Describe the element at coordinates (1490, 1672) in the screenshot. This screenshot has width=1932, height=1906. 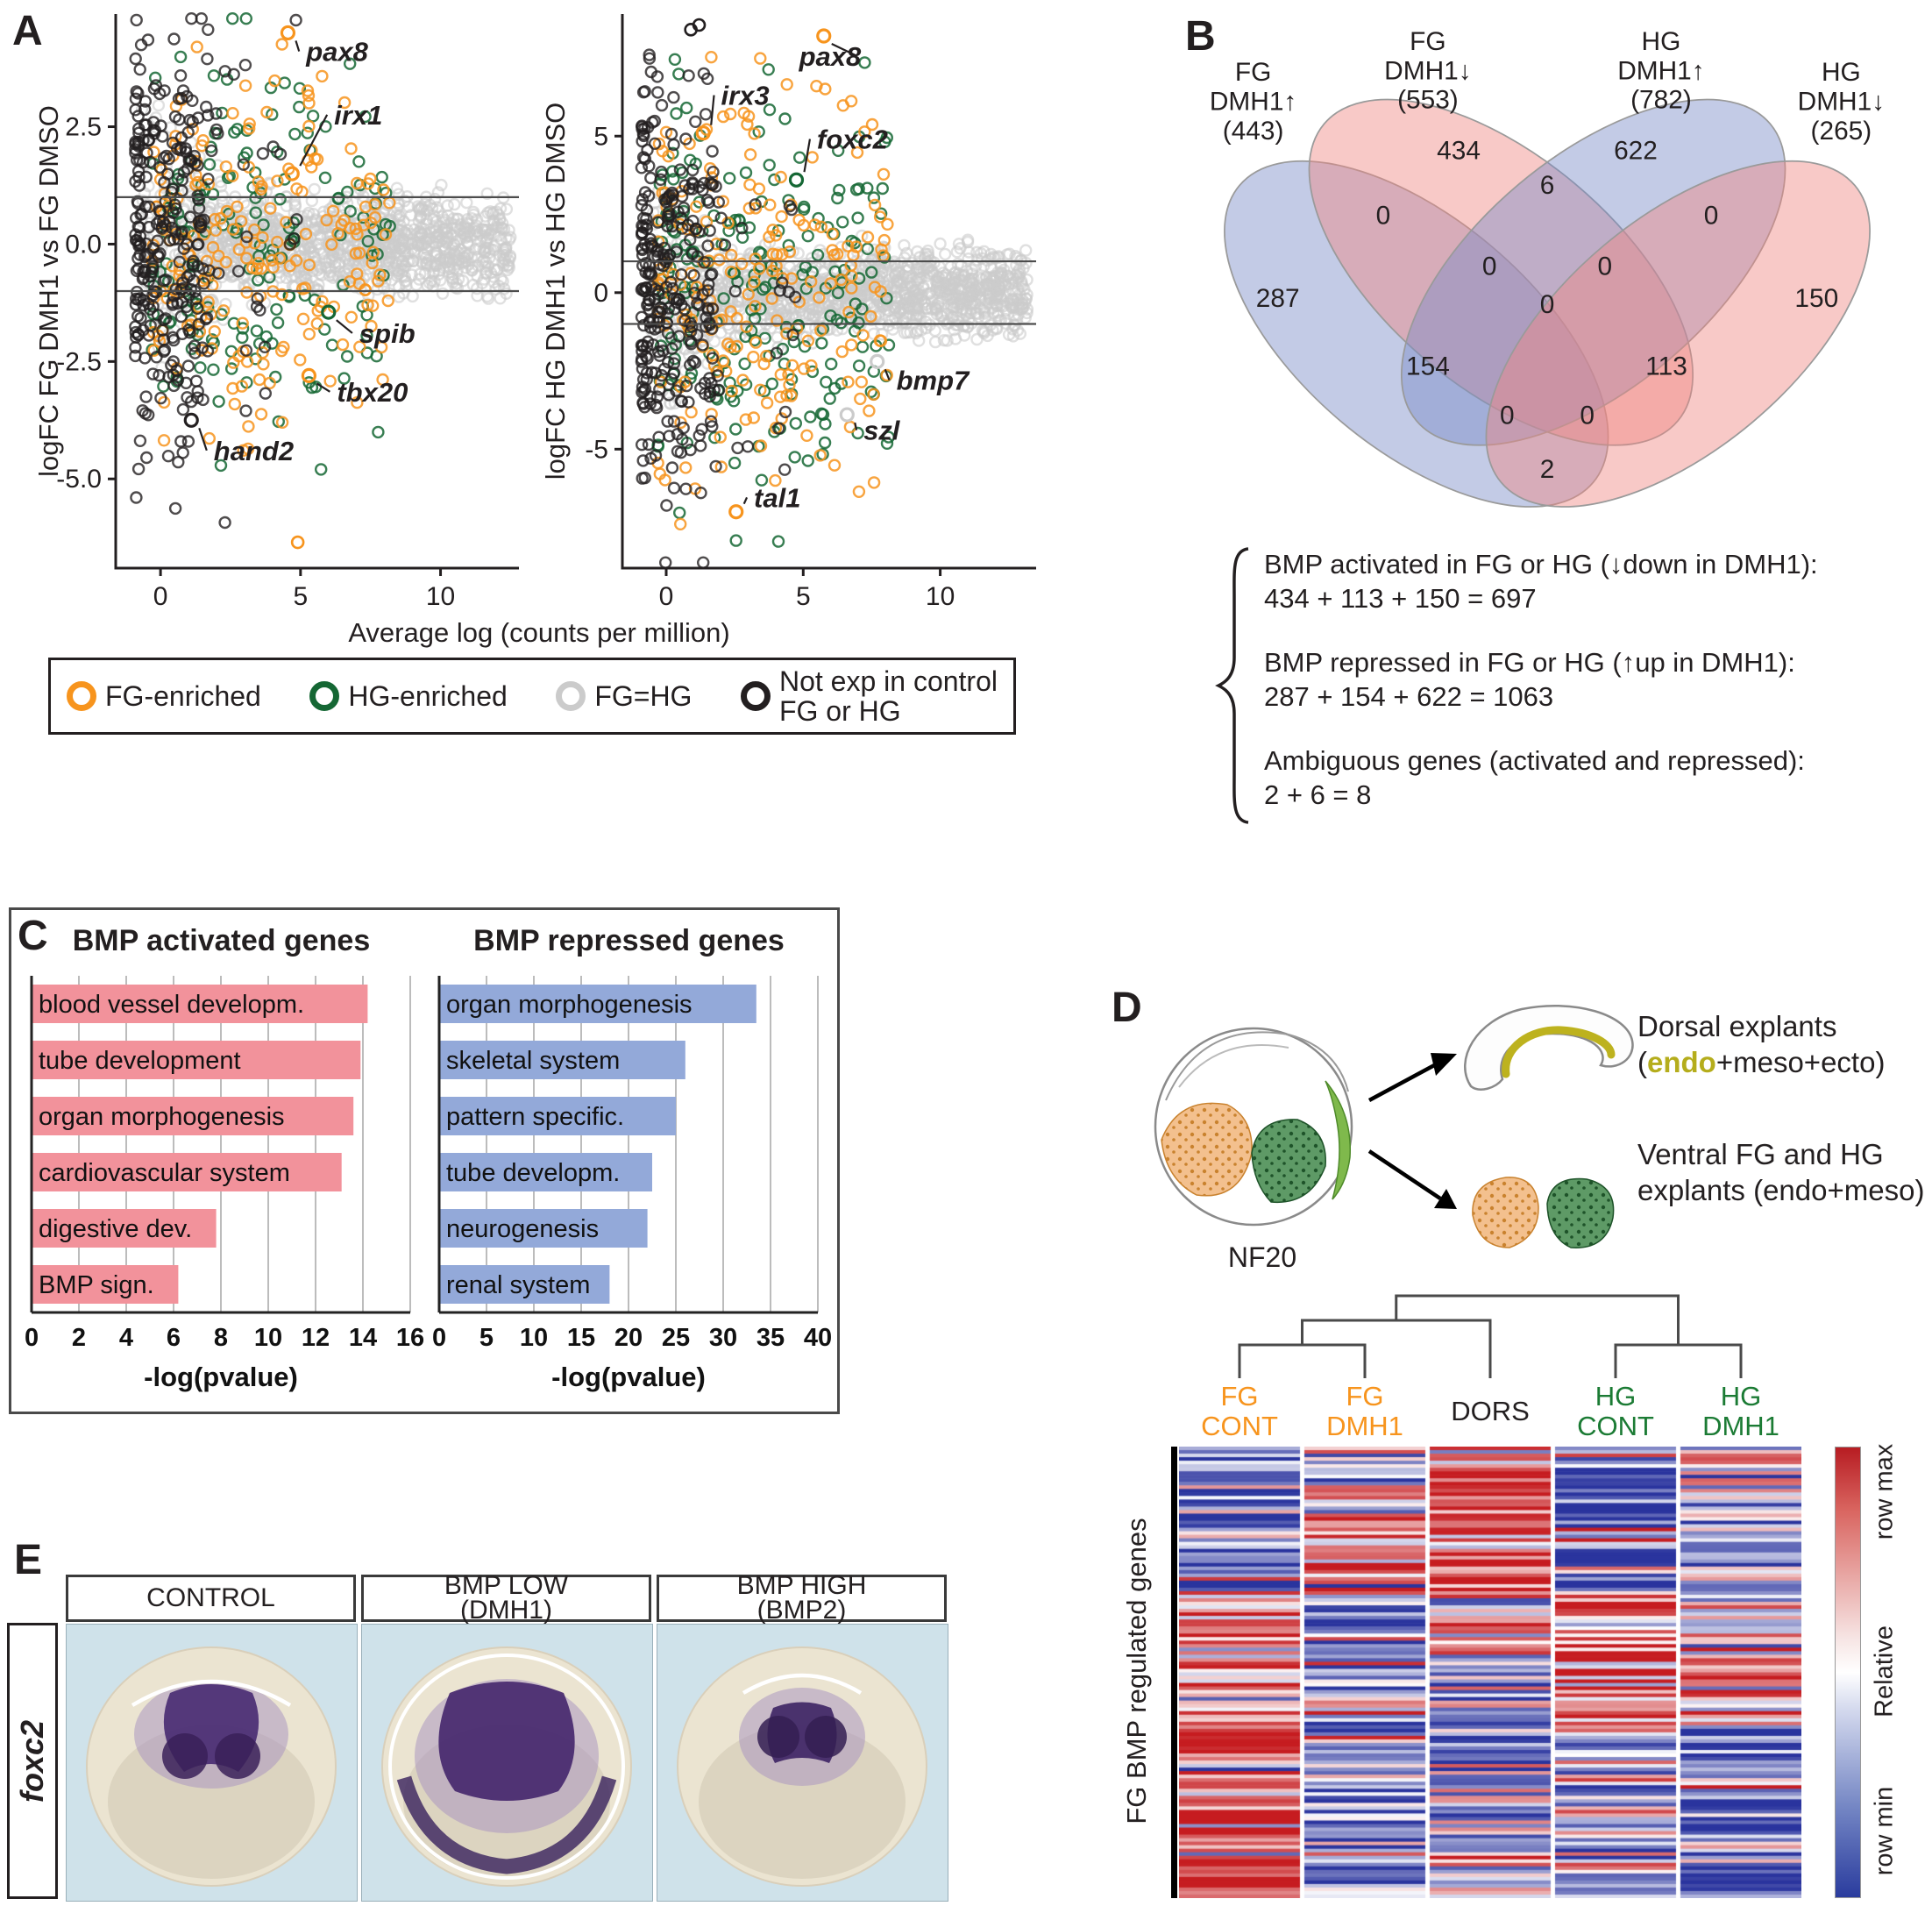
I see `heatmap` at that location.